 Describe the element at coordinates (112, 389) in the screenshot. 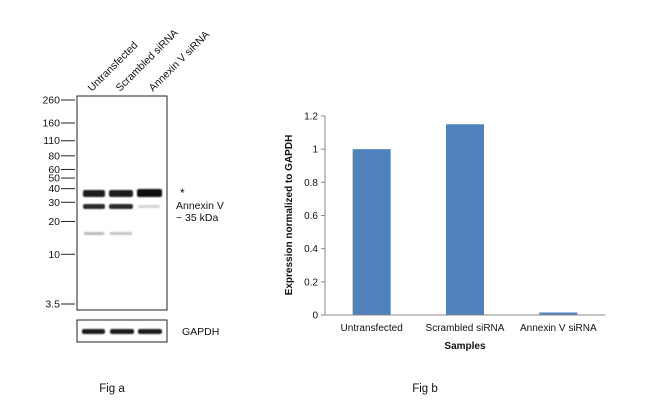

I see `caption-fig-a: Fig a` at that location.